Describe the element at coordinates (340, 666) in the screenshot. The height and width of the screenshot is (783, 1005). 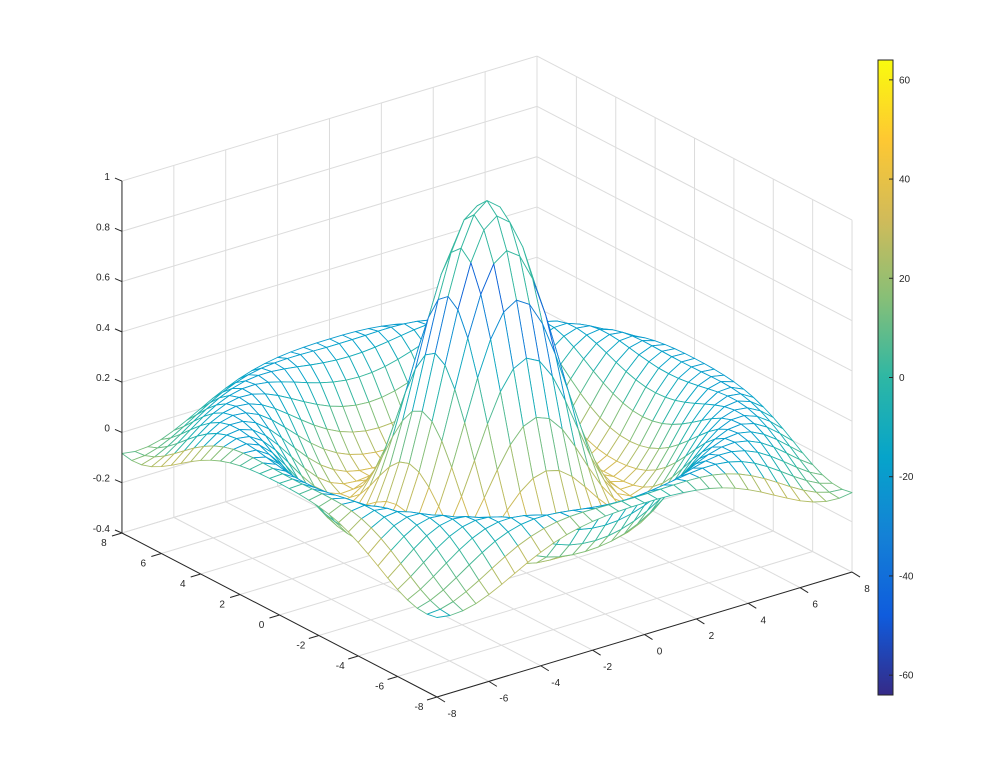
I see `y-tick-label: -4` at that location.